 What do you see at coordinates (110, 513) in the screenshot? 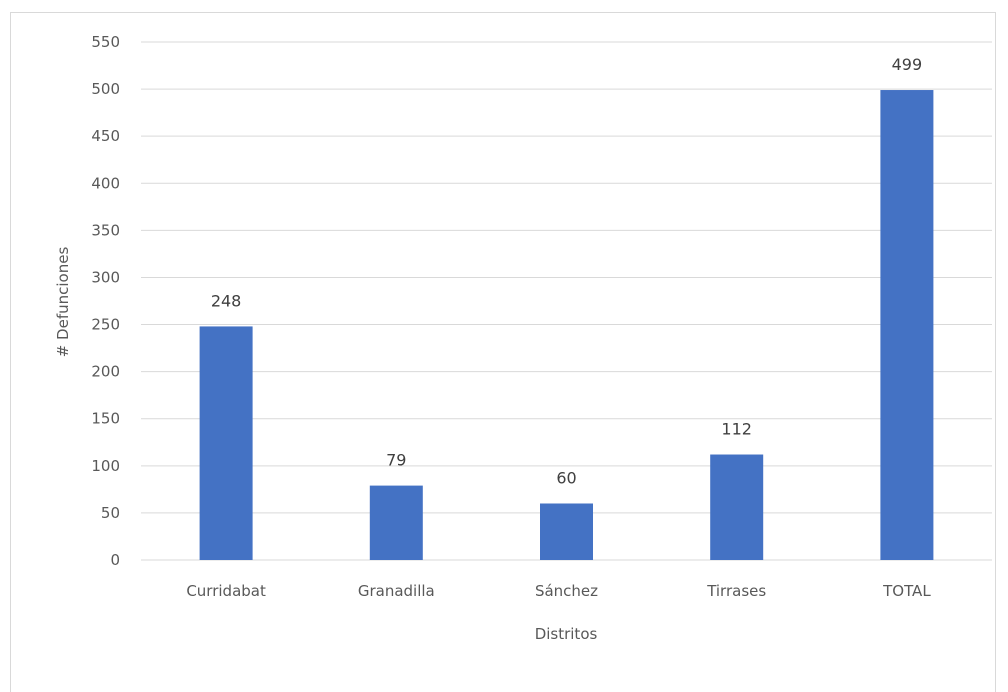
I see `y-tick-label: 50` at bounding box center [110, 513].